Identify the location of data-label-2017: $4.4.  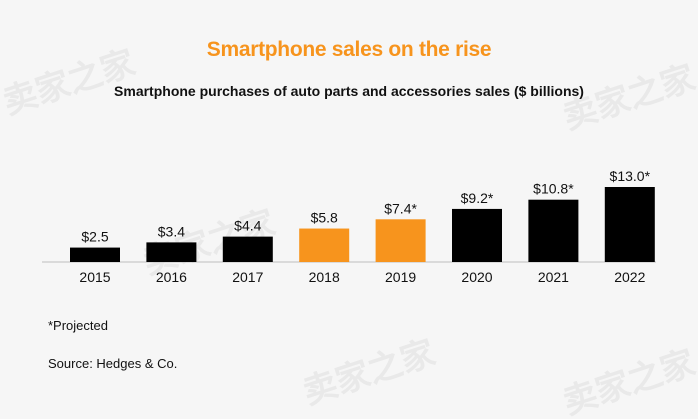
(247, 226).